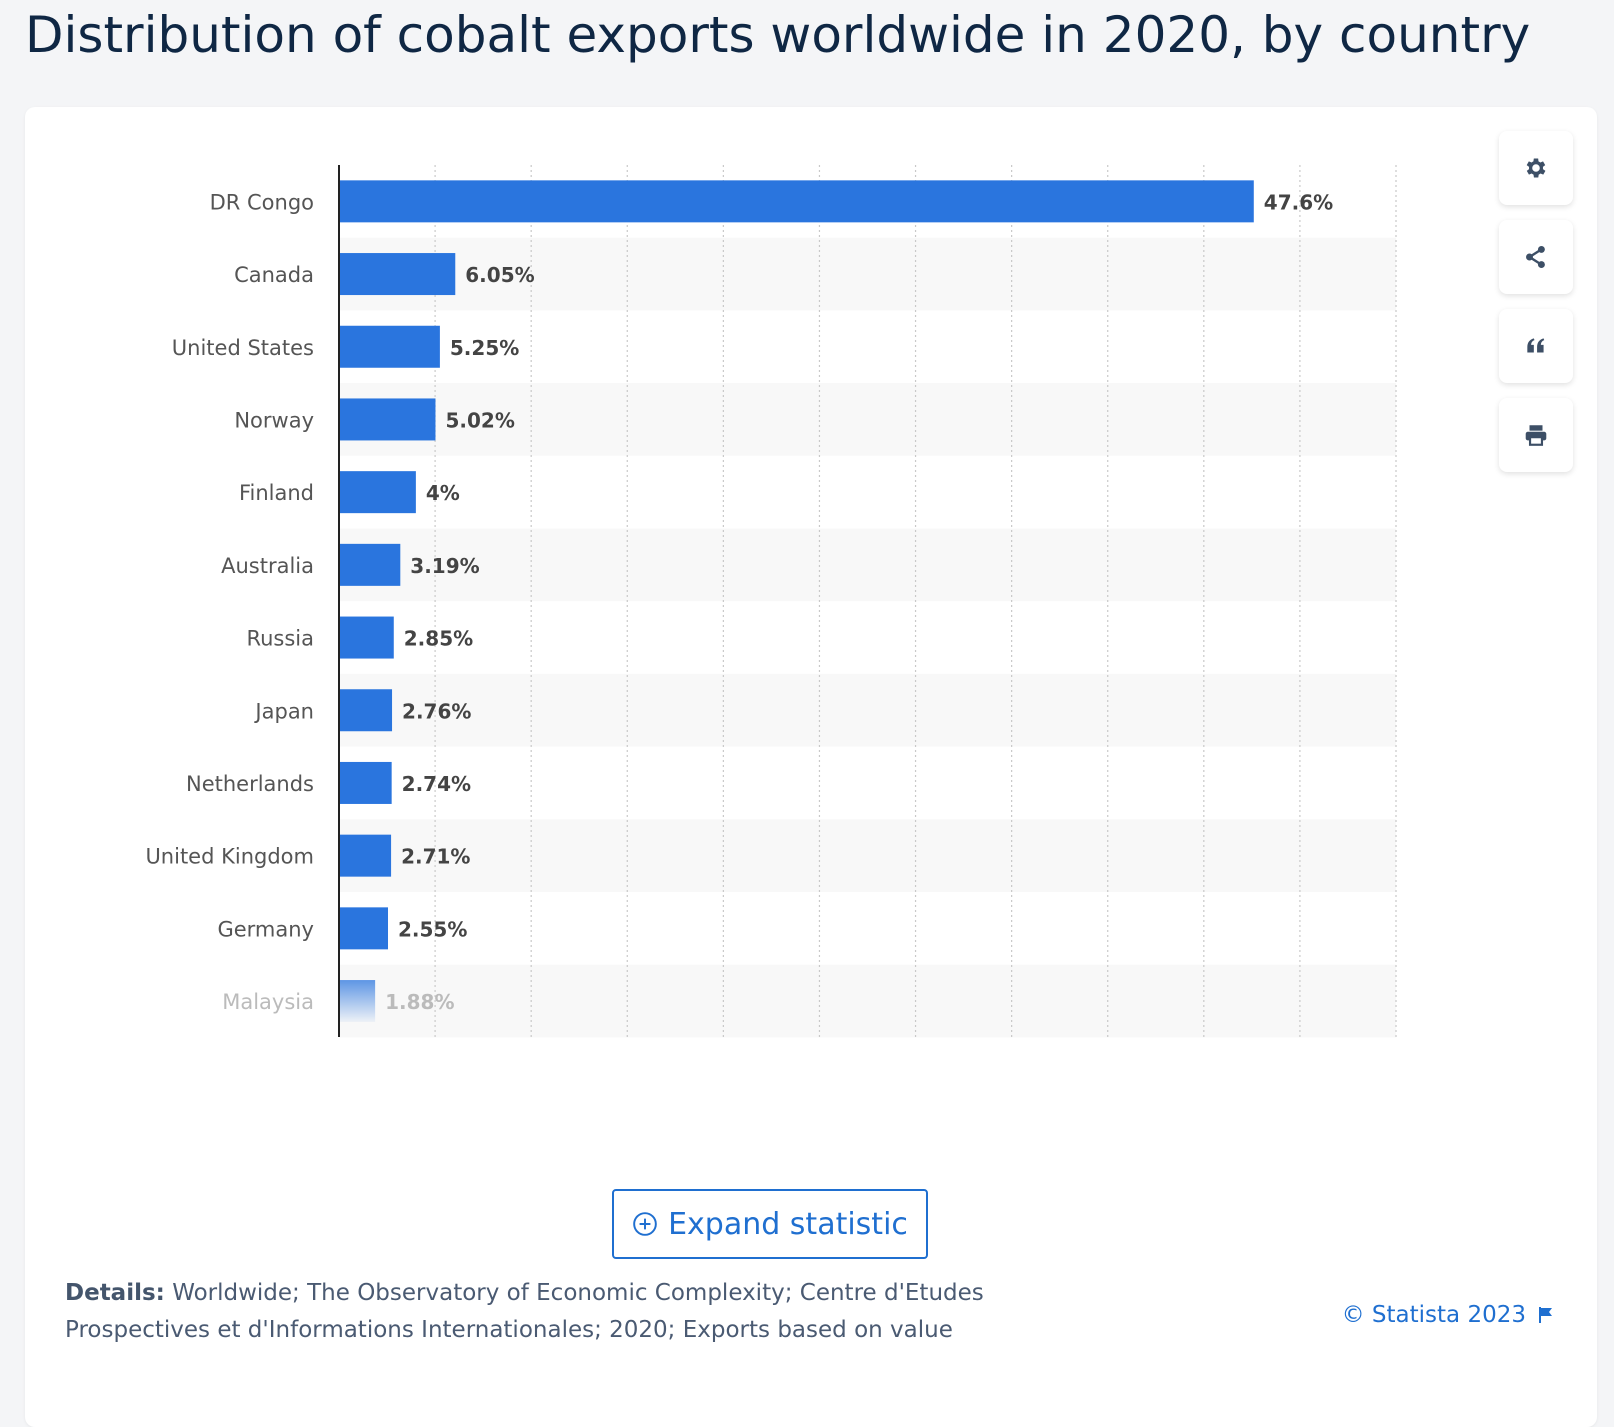  Describe the element at coordinates (499, 275) in the screenshot. I see `data-label: 6.05%` at that location.